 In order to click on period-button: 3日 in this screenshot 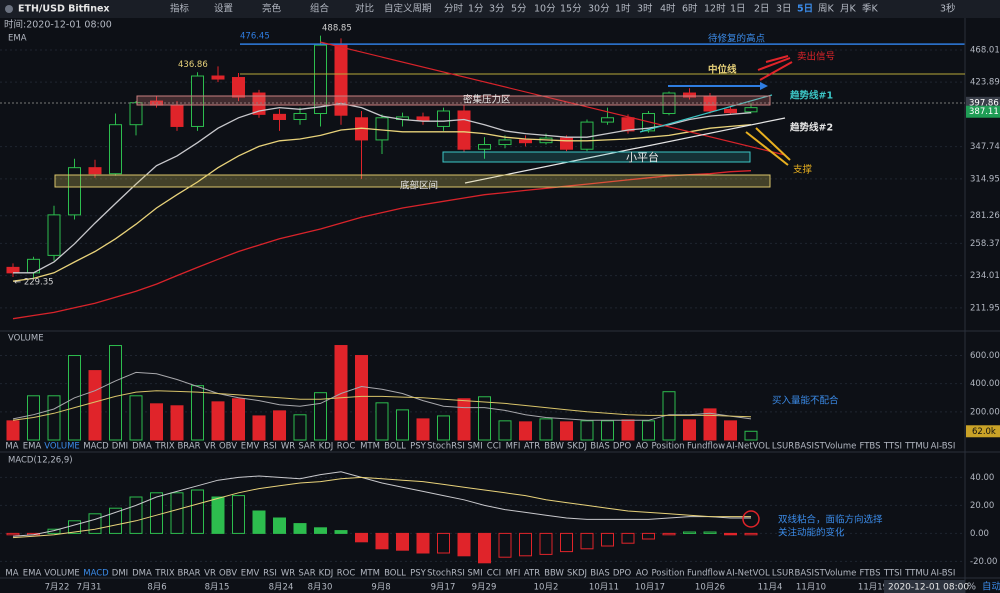, I will do `click(784, 9)`.